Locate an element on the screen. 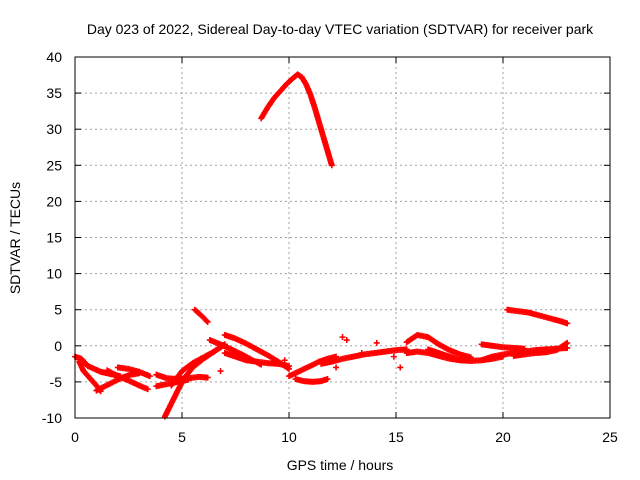 This screenshot has width=640, height=480. series-arc-f is located at coordinates (256, 351).